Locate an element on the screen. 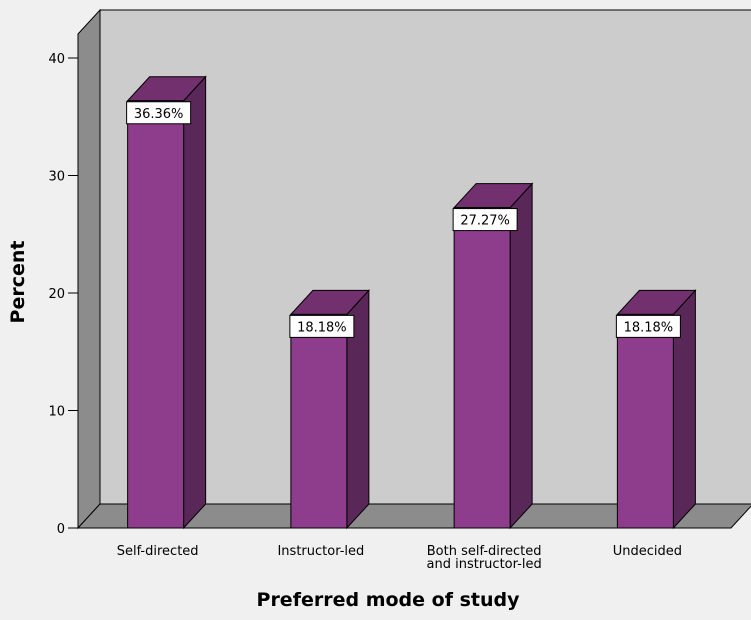  x-axis-title: Preferred mode of study is located at coordinates (389, 600).